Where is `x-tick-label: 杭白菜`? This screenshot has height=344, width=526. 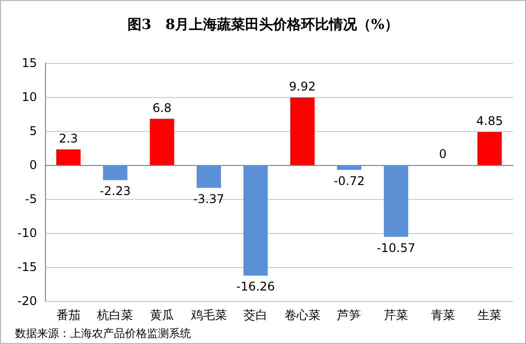
x-tick-label: 杭白菜 is located at coordinates (115, 315).